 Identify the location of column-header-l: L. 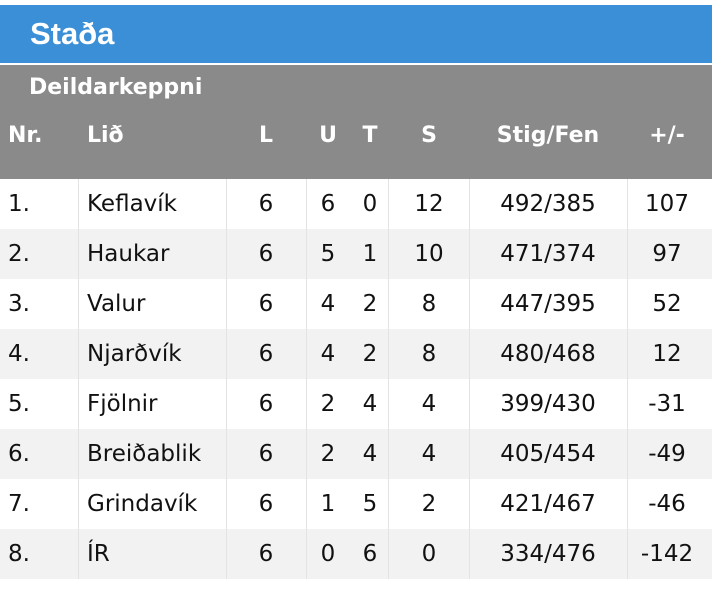
(266, 135).